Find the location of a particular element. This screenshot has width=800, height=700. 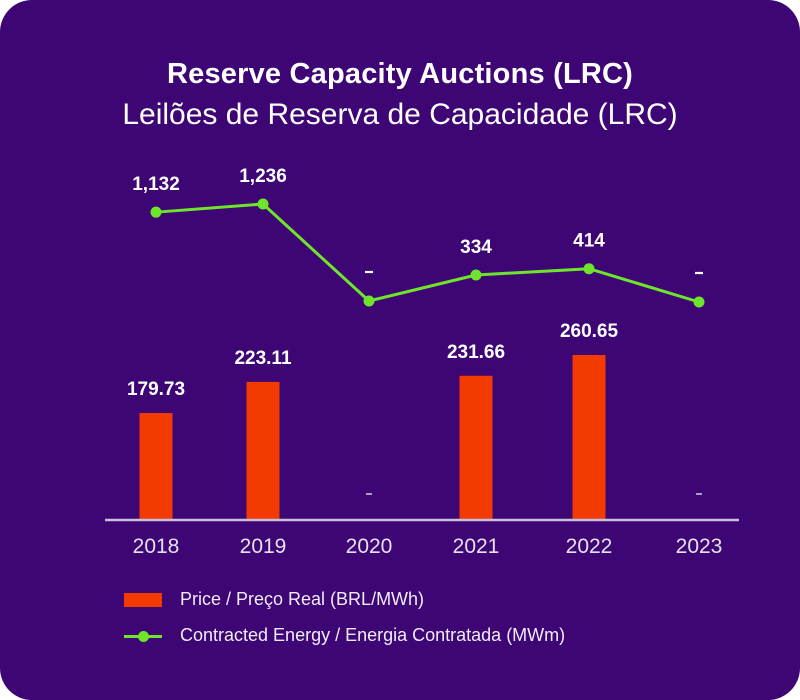

energy-point-2018 is located at coordinates (156, 212).